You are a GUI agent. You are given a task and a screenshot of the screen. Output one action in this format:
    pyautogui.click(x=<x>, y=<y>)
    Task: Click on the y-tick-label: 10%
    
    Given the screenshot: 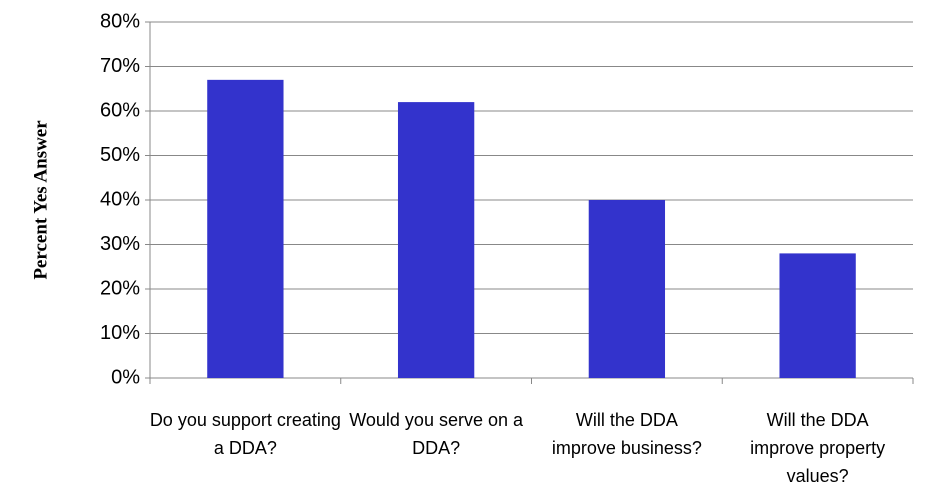 What is the action you would take?
    pyautogui.click(x=120, y=333)
    